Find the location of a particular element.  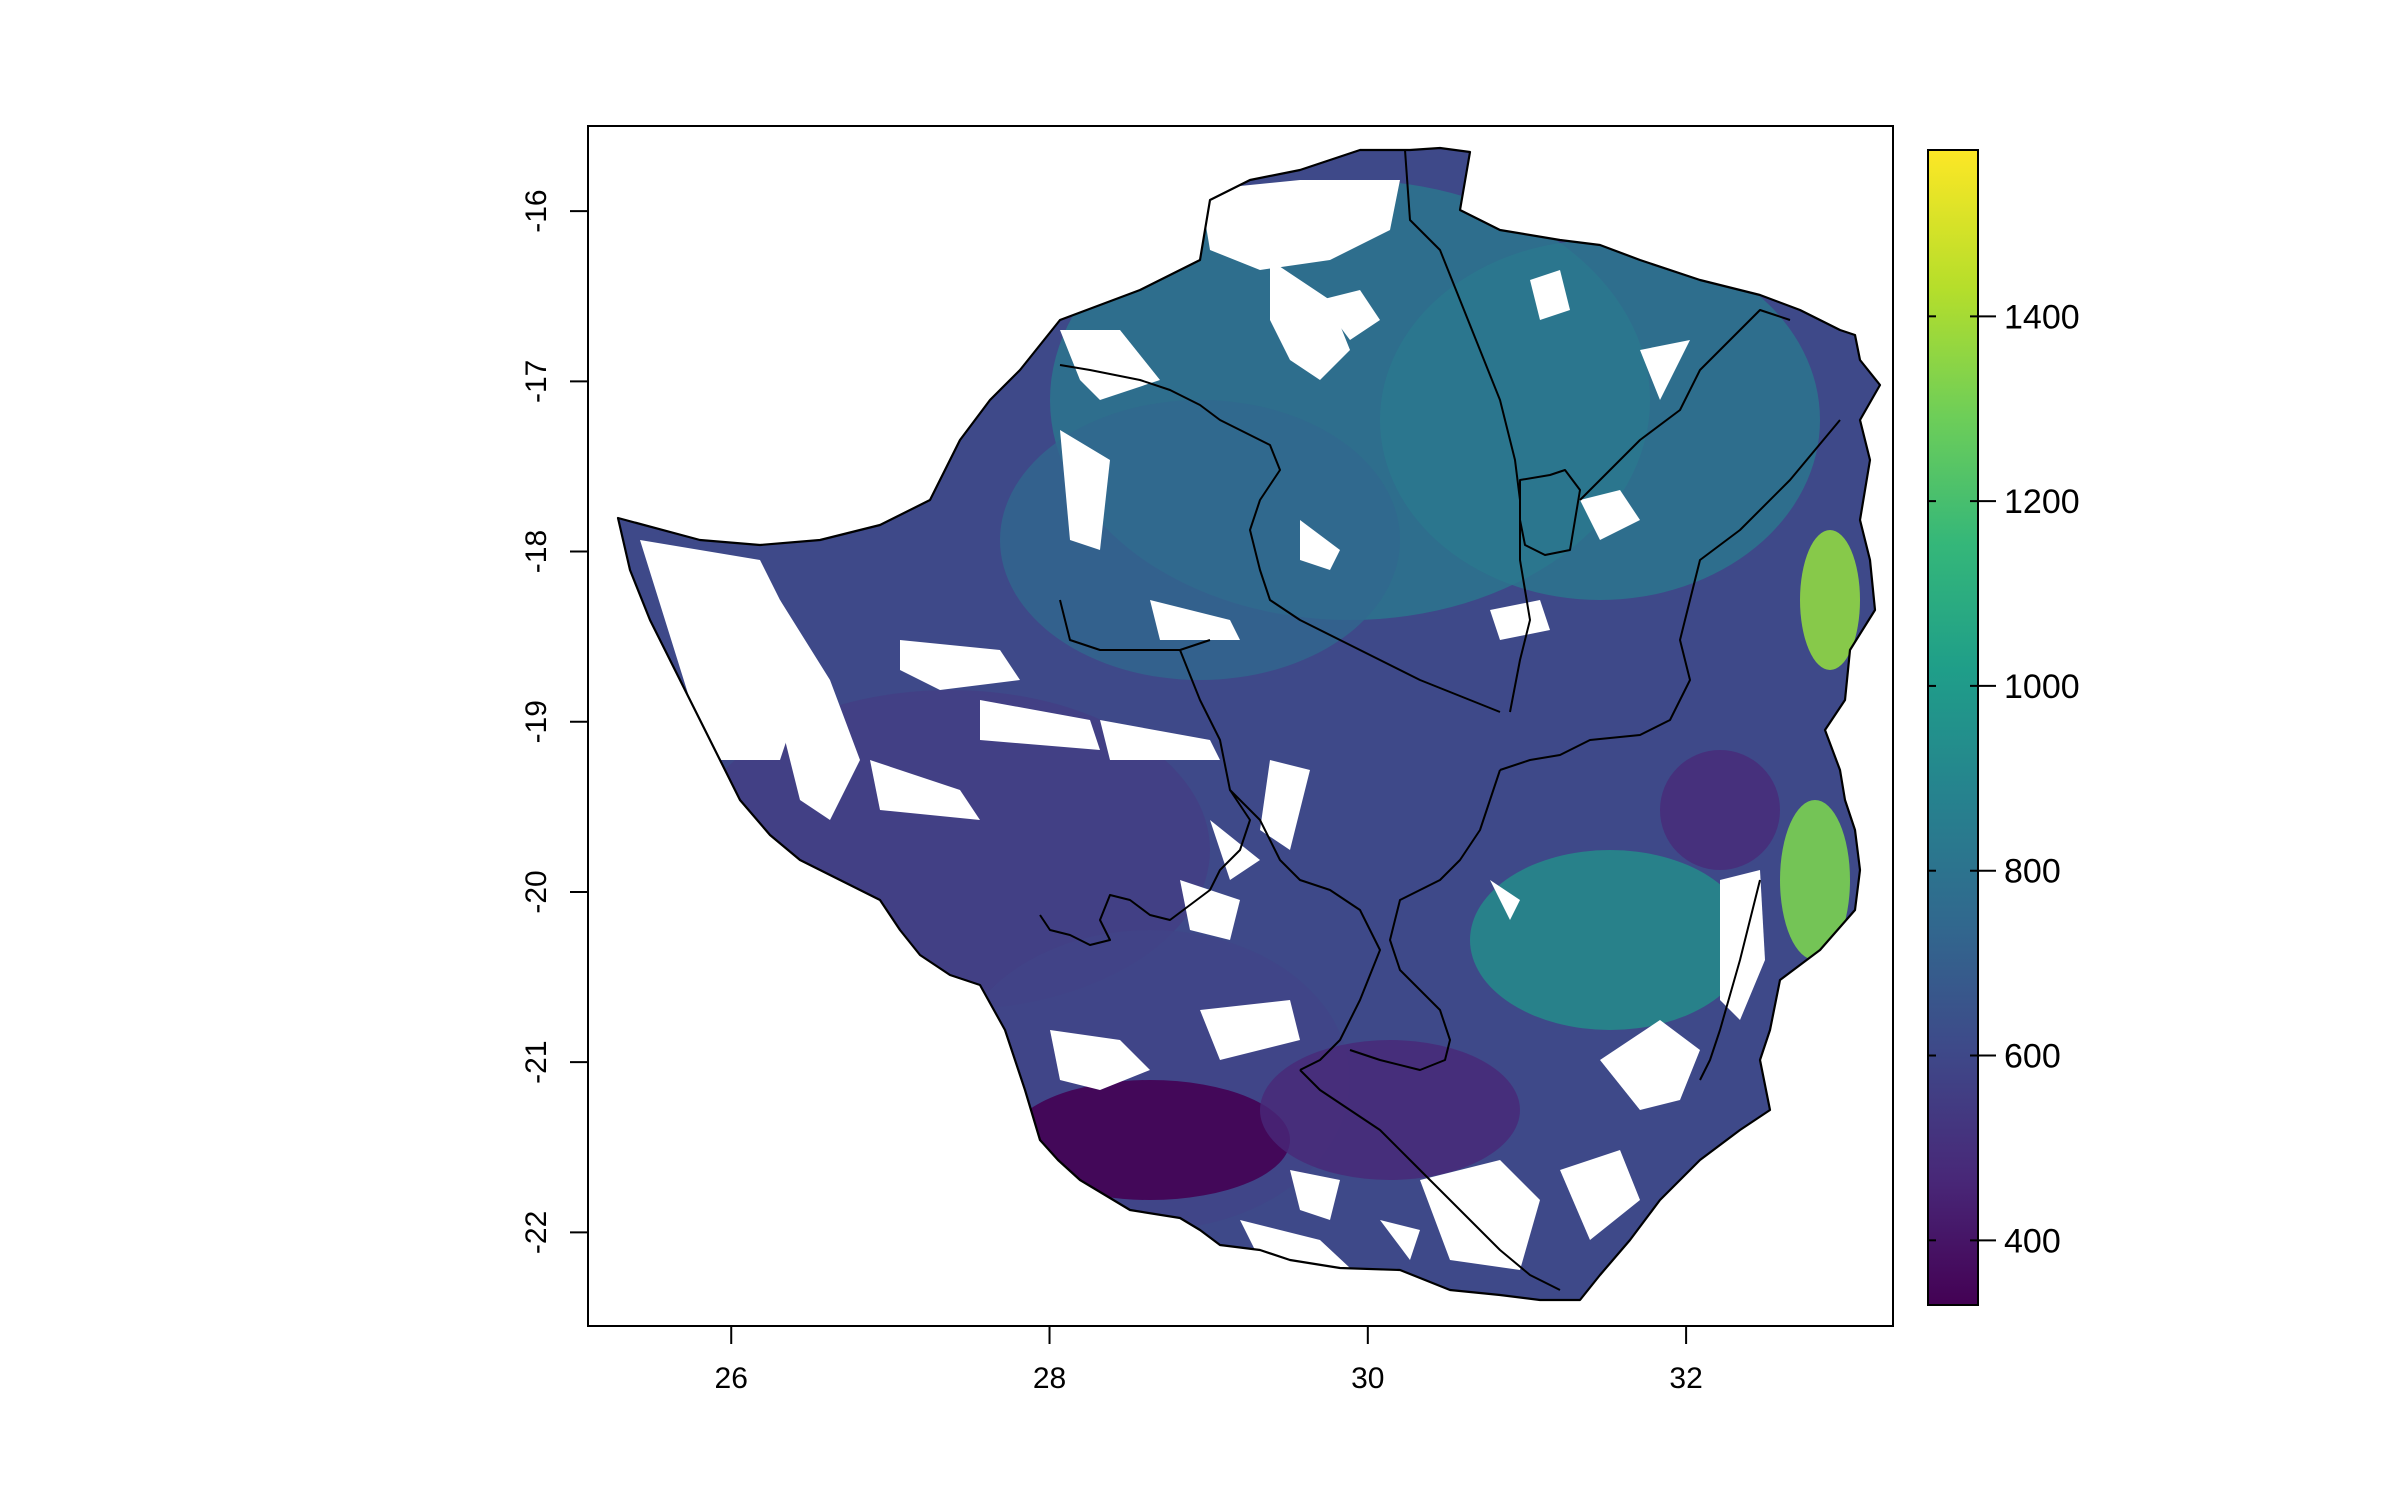

y-tick-label: -22 is located at coordinates (536, 1232).